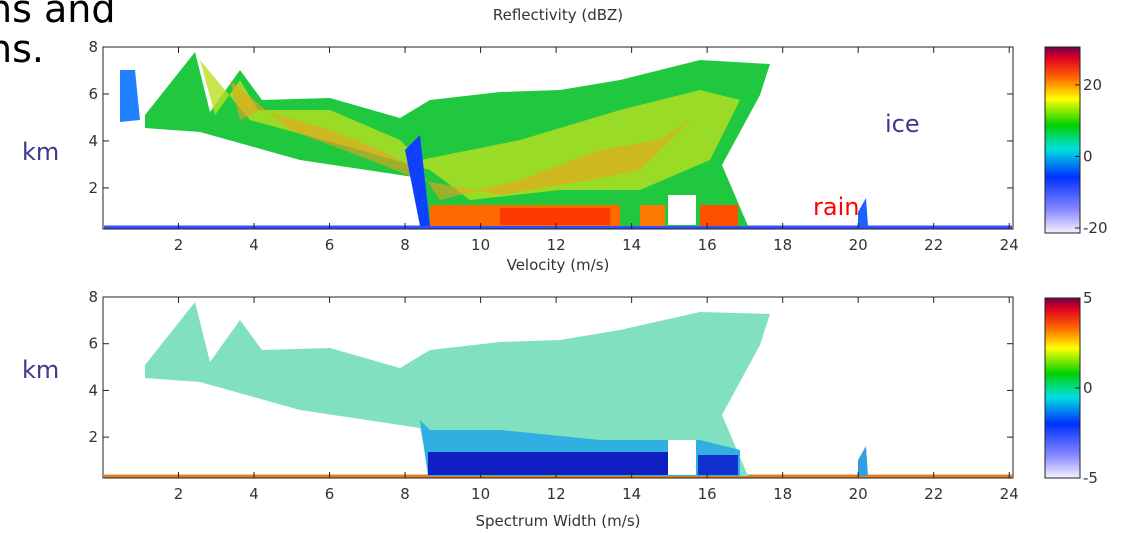 The height and width of the screenshot is (533, 1124). Describe the element at coordinates (558, 15) in the screenshot. I see `panel-title: Reflectivity (dBZ)` at that location.